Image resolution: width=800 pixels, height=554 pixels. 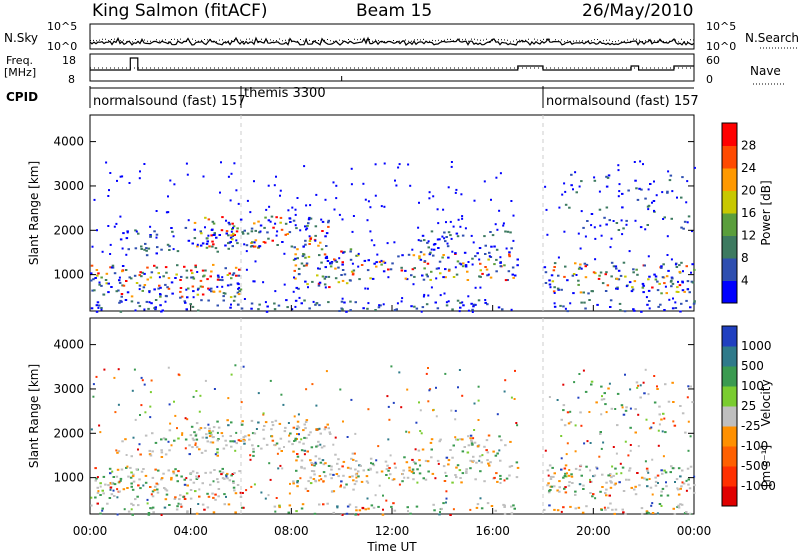 I want to click on cpid-segment-label: normalsound (fast) 157, so click(x=169, y=101).